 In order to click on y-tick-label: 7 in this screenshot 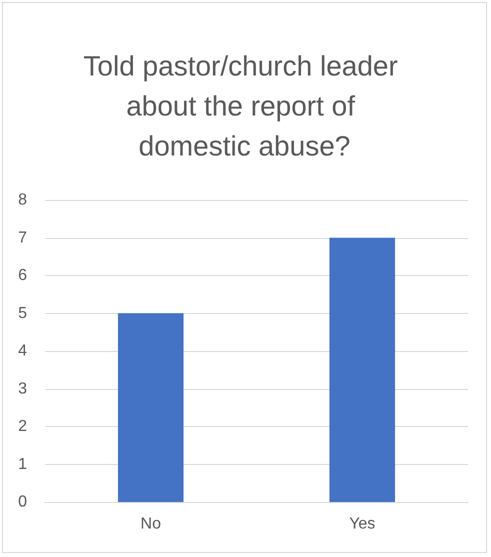, I will do `click(23, 237)`.